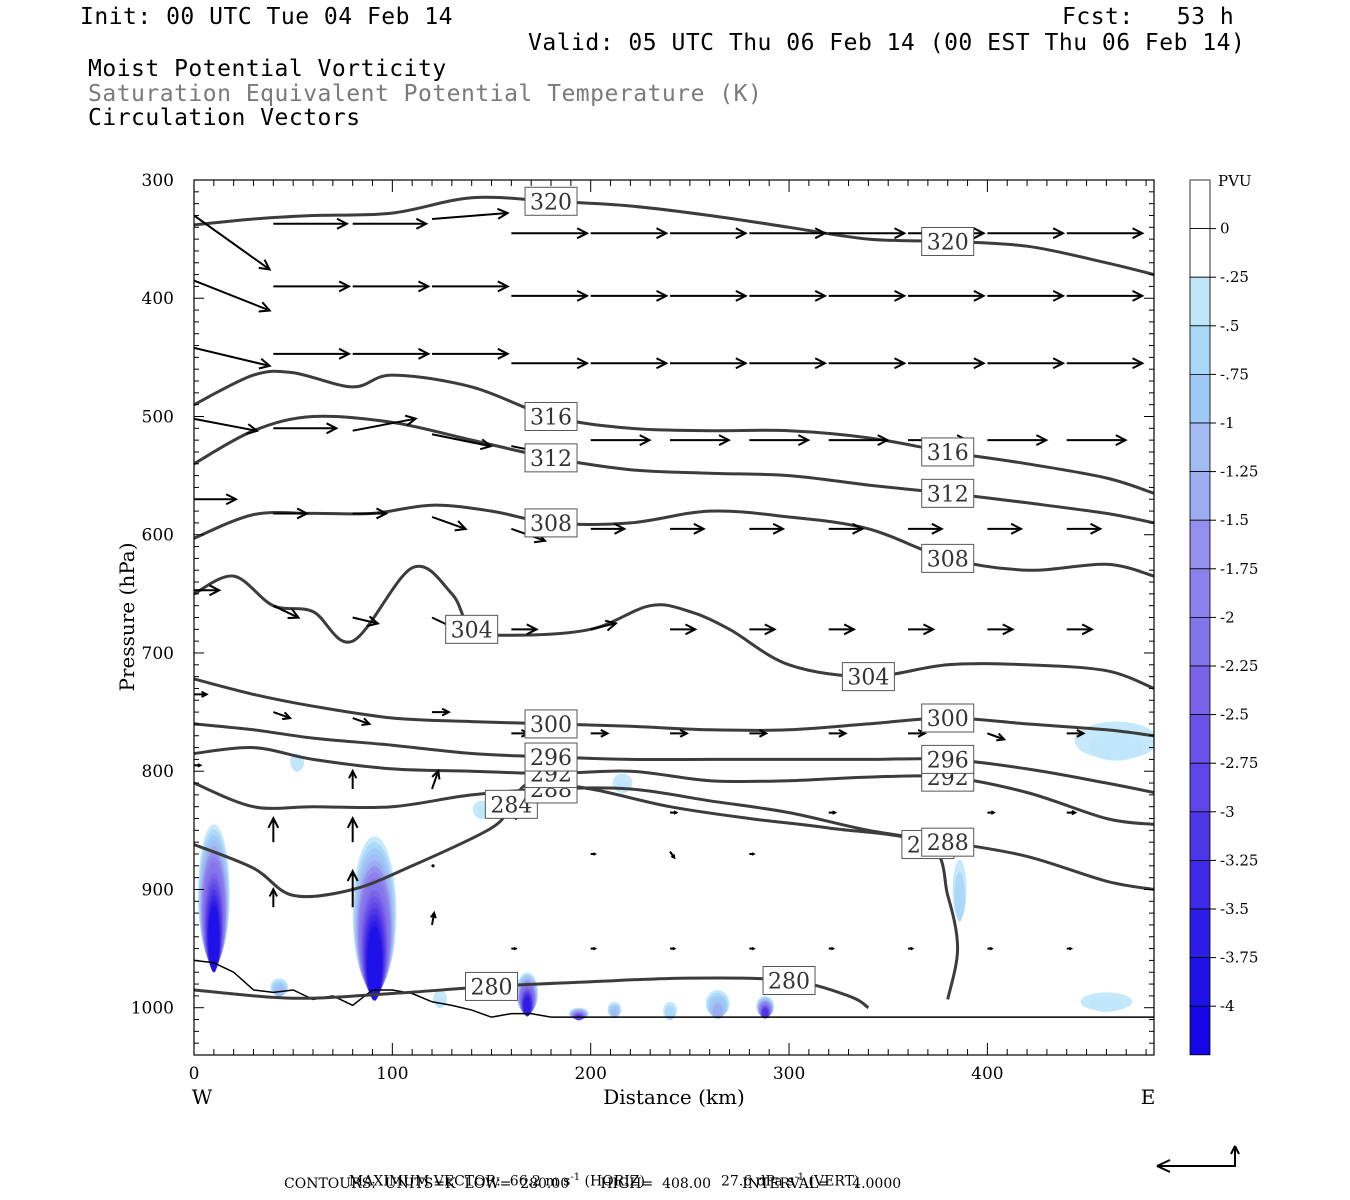 The image size is (1350, 1200). I want to click on y-tick-label: 800, so click(158, 772).